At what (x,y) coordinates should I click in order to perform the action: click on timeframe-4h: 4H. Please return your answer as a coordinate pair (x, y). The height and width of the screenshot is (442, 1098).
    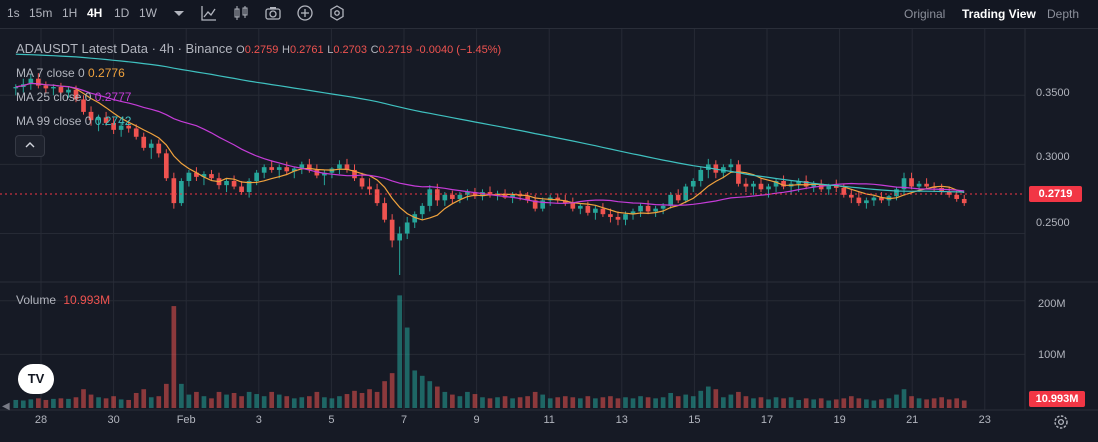
    Looking at the image, I should click on (95, 13).